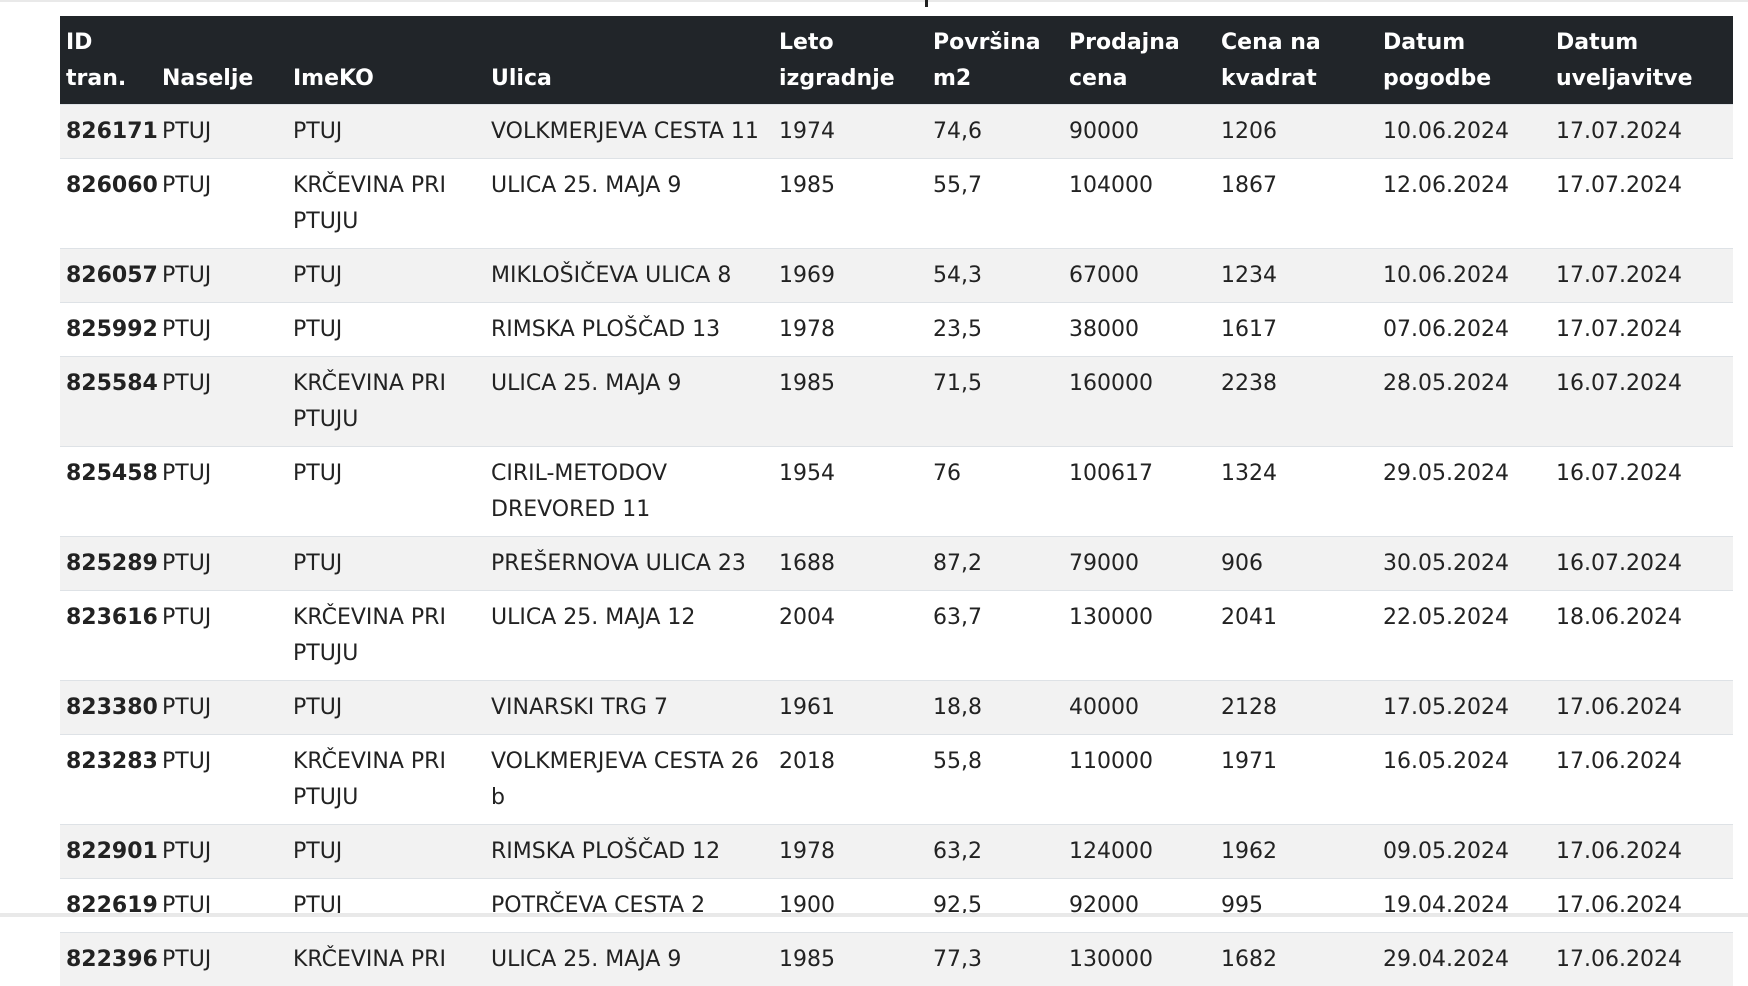 This screenshot has width=1748, height=986. I want to click on cell-cena-na-kvadrat: 2128, so click(1296, 708).